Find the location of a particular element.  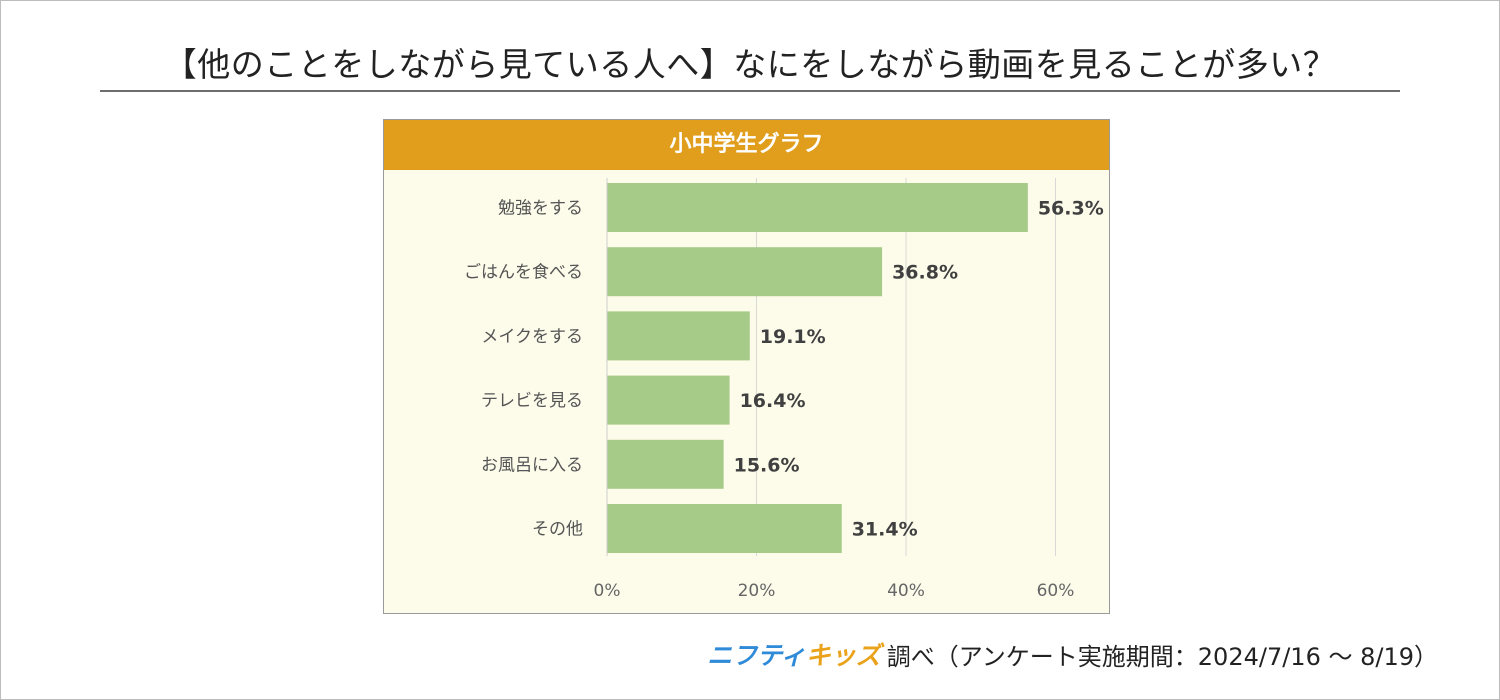

x-tick-label-60: 60% is located at coordinates (1056, 591).